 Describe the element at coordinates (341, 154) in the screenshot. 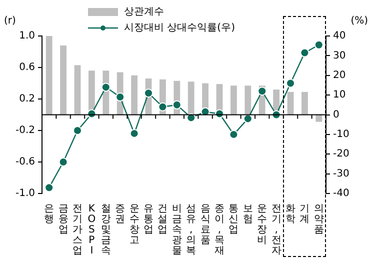

I see `y2-tick-label: -20` at that location.